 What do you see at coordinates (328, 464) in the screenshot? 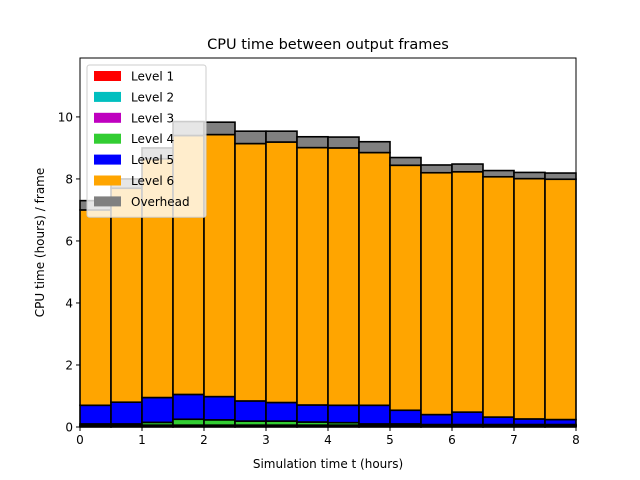
I see `x-axis-label: Simulation time t (hours)` at bounding box center [328, 464].